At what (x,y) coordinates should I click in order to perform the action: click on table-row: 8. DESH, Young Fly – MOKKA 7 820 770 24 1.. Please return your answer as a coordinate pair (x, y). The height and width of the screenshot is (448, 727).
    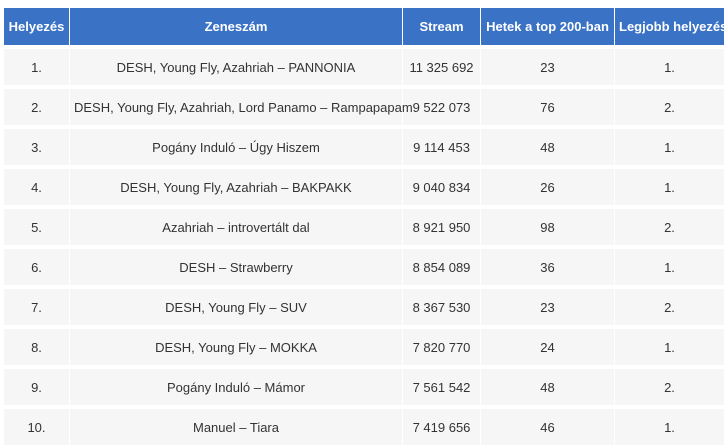
    Looking at the image, I should click on (364, 347).